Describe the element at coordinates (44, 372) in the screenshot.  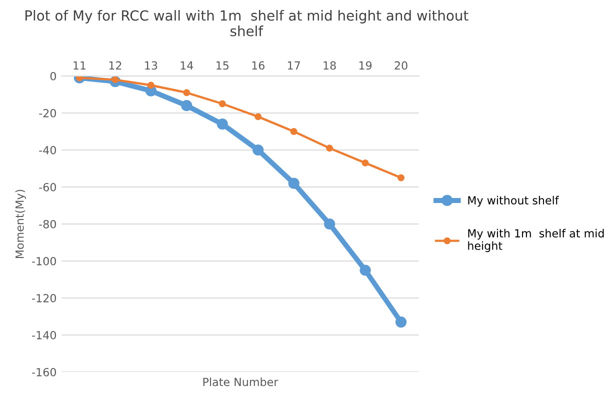
I see `y-tick-label: -160` at that location.